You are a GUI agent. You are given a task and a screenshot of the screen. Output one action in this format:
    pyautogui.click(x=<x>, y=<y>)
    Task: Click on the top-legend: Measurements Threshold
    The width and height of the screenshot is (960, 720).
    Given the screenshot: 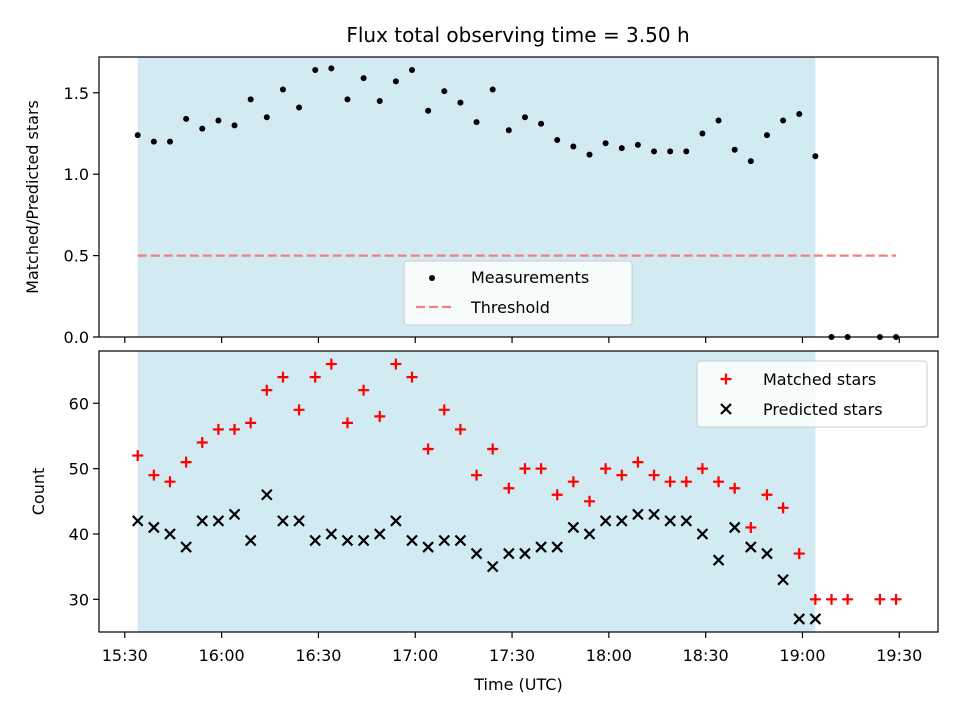 What is the action you would take?
    pyautogui.click(x=518, y=293)
    